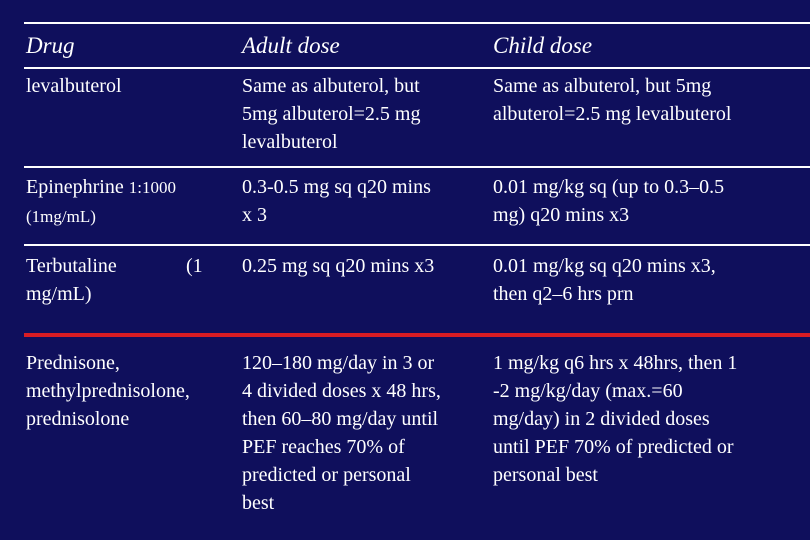 The width and height of the screenshot is (810, 540). I want to click on drug-cell: Epinephrine 1:1000, so click(101, 187).